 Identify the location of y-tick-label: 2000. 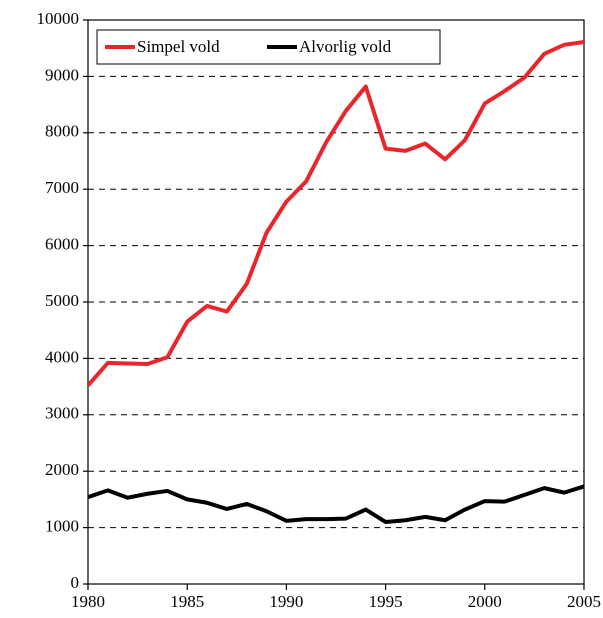
(62, 469).